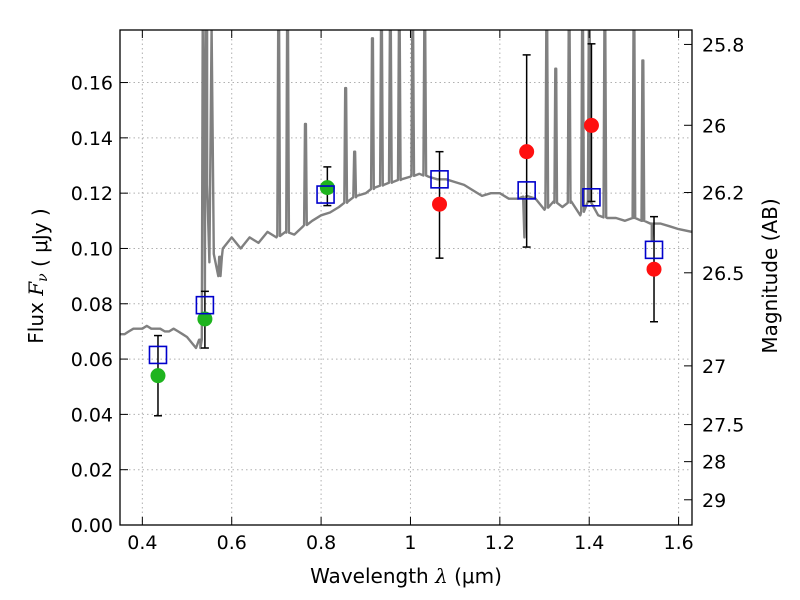 The image size is (800, 600). I want to click on y-axis-ticks: 0.00 0.02 0.04 0.06 0.08 0.10 0.12 0.14 0.16, so click(99, 305).